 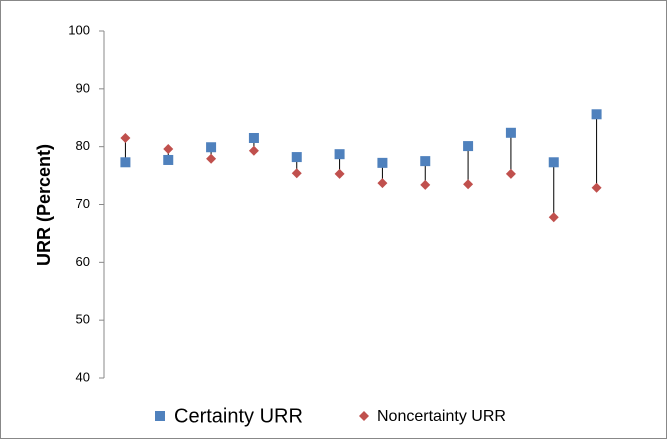 What do you see at coordinates (238, 416) in the screenshot?
I see `legend-label: Certainty URR` at bounding box center [238, 416].